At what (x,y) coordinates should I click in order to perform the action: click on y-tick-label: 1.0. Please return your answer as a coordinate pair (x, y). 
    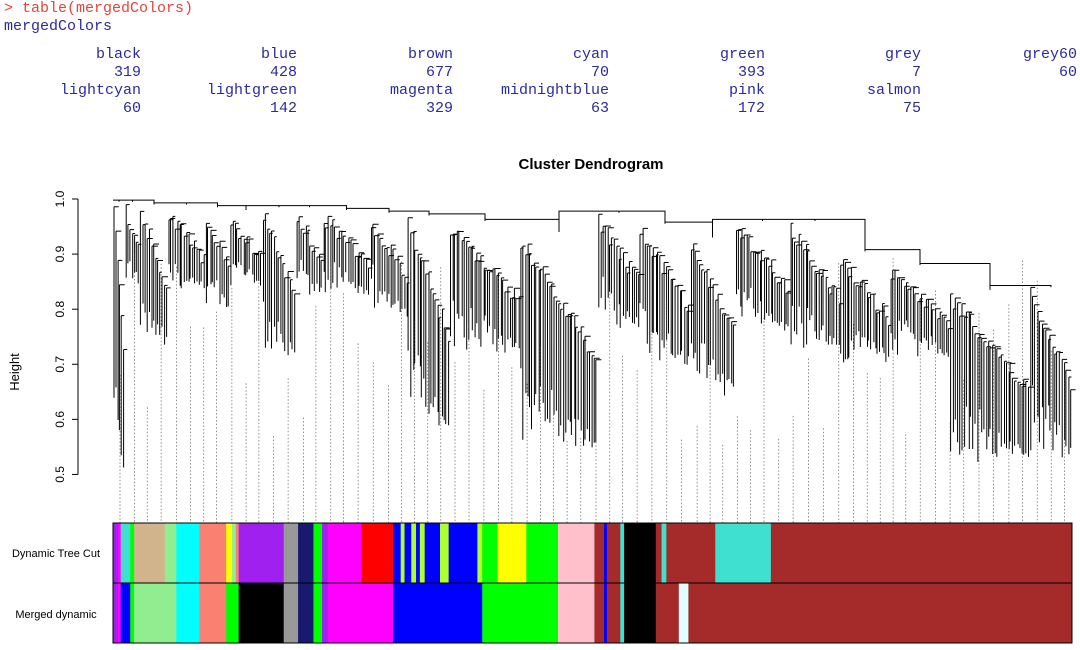
    Looking at the image, I should click on (60, 198).